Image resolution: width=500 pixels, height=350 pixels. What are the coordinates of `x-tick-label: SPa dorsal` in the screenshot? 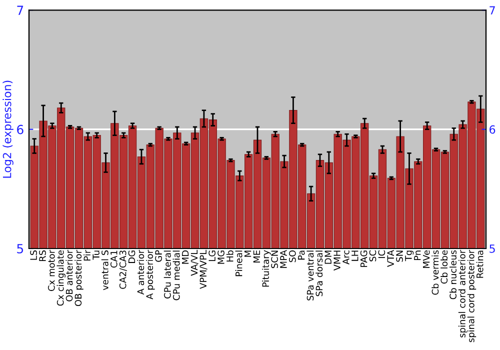 It's located at (319, 273).